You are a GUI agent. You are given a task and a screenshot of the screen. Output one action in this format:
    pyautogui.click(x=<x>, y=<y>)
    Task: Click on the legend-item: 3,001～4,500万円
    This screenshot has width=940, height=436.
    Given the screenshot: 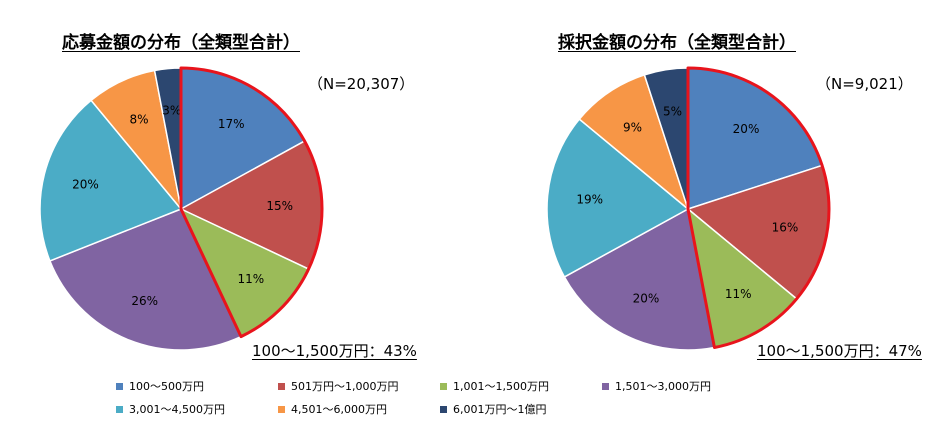 What is the action you would take?
    pyautogui.click(x=170, y=409)
    